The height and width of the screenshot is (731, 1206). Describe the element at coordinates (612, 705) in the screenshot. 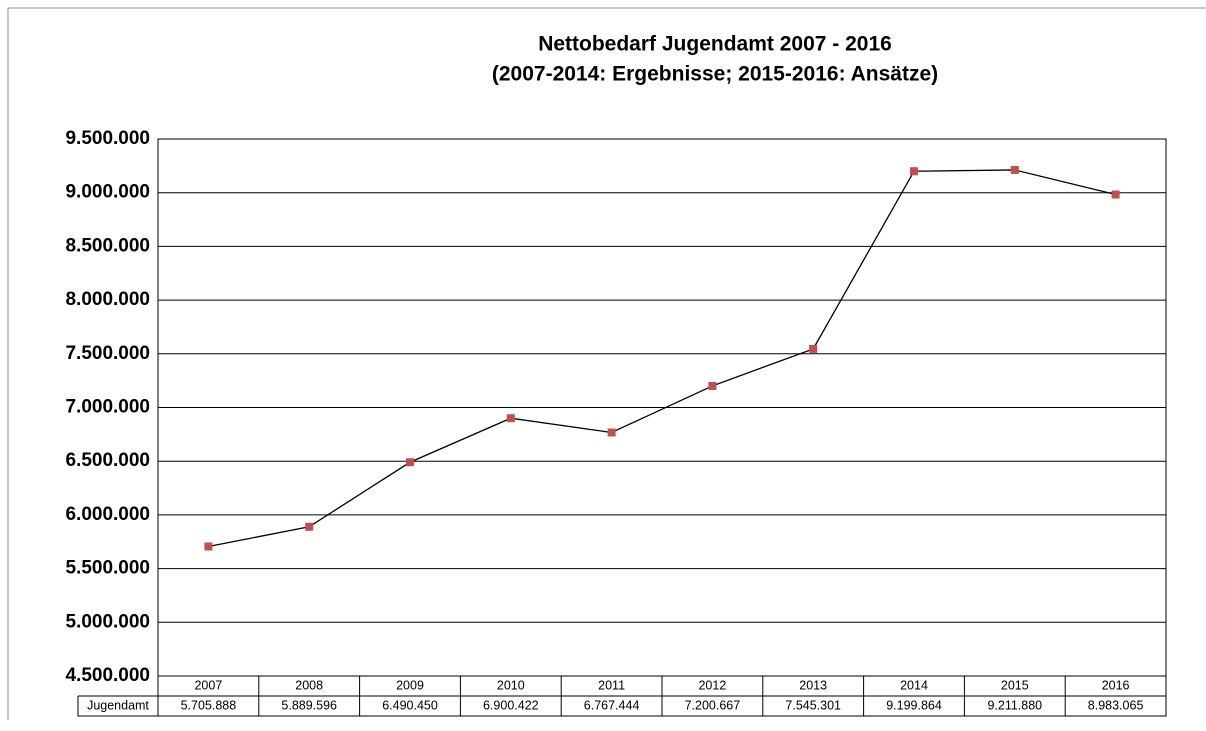

I see `data-label: 6.767.444` at that location.